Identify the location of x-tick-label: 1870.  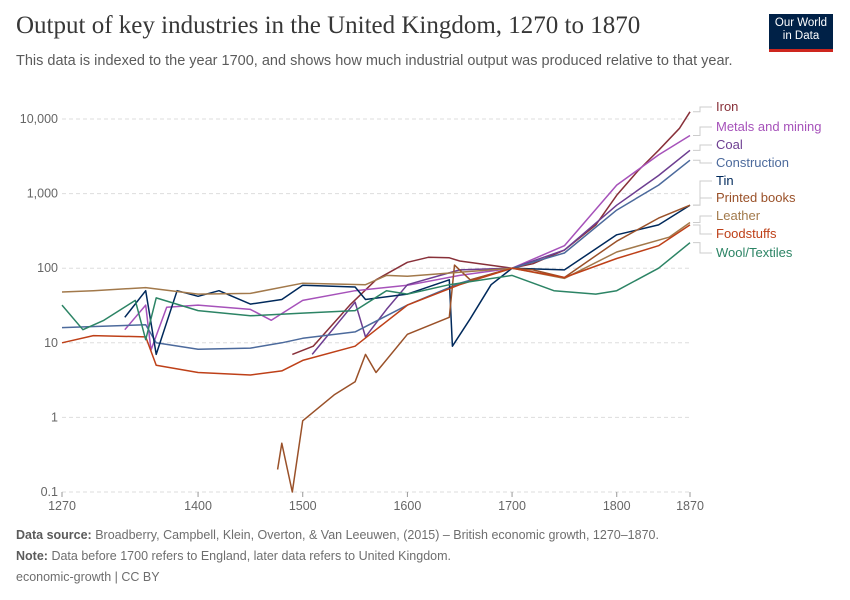
(690, 506).